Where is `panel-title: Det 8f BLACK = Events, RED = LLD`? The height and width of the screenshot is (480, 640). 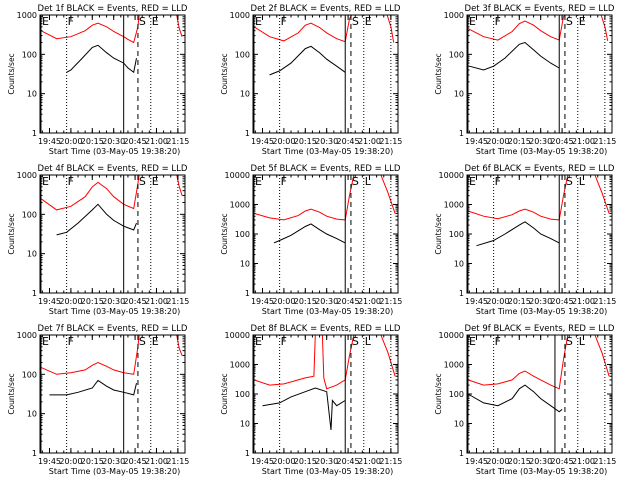 panel-title: Det 8f BLACK = Events, RED = LLD is located at coordinates (326, 329).